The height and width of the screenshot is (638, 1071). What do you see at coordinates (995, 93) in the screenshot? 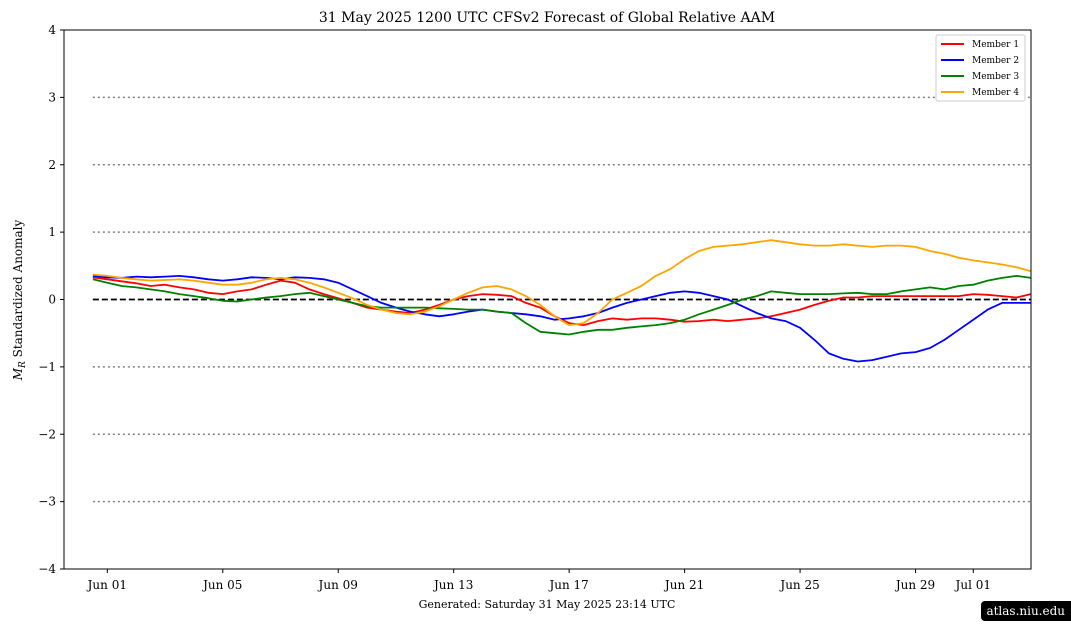
I see `legend-label: Member 4` at bounding box center [995, 93].